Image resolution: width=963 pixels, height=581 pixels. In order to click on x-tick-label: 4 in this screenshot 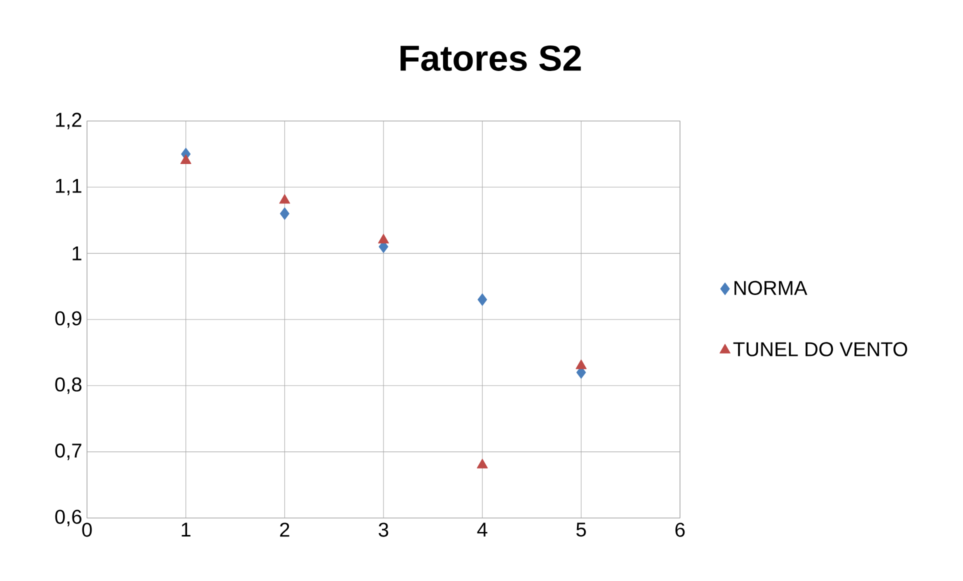, I will do `click(482, 529)`.